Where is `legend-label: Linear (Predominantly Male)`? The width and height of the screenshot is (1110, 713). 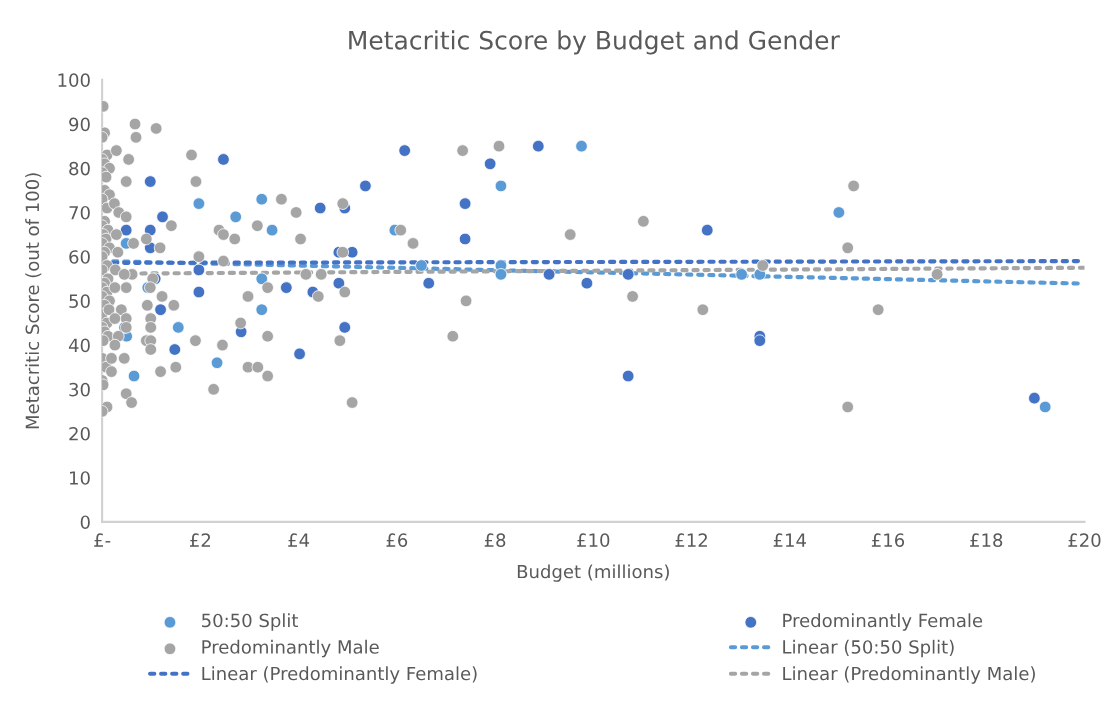
legend-label: Linear (Predominantly Male) is located at coordinates (909, 675).